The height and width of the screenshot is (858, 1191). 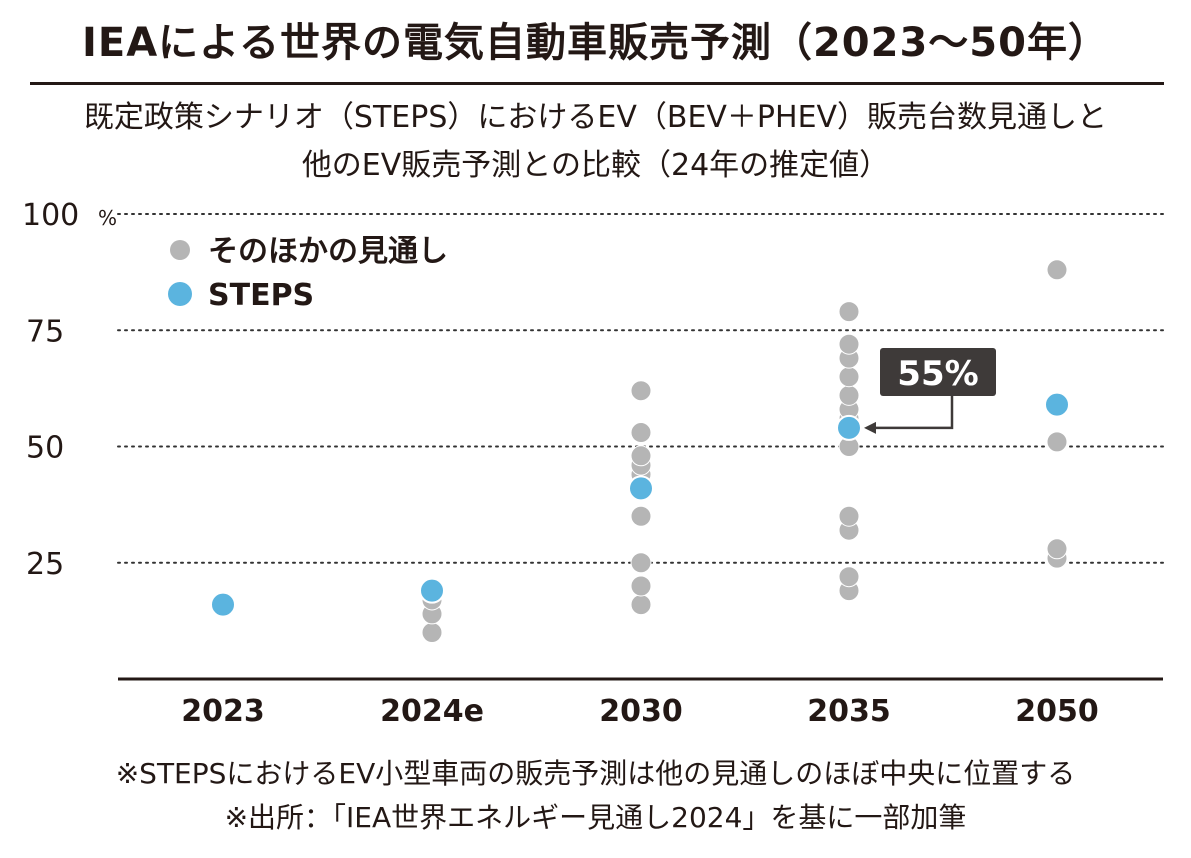 I want to click on x-tick-label: 2024e, so click(x=432, y=711).